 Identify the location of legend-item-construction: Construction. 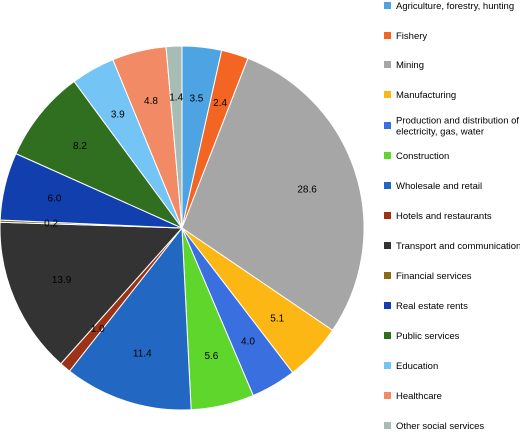
(416, 156).